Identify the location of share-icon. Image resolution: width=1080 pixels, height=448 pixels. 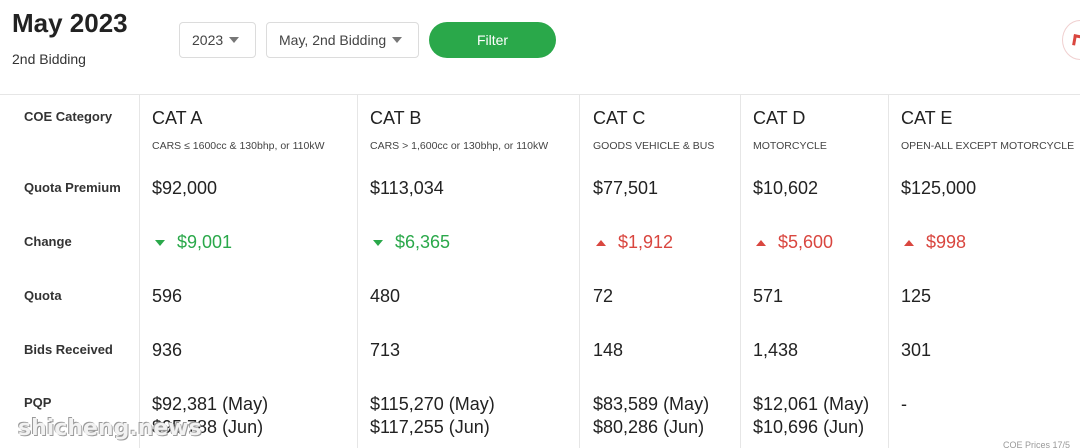
(1071, 40).